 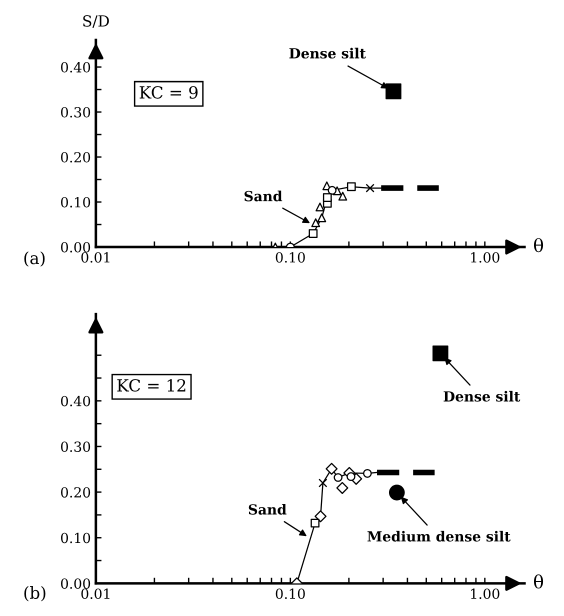 What do you see at coordinates (482, 396) in the screenshot?
I see `legend-label: Dense silt` at bounding box center [482, 396].